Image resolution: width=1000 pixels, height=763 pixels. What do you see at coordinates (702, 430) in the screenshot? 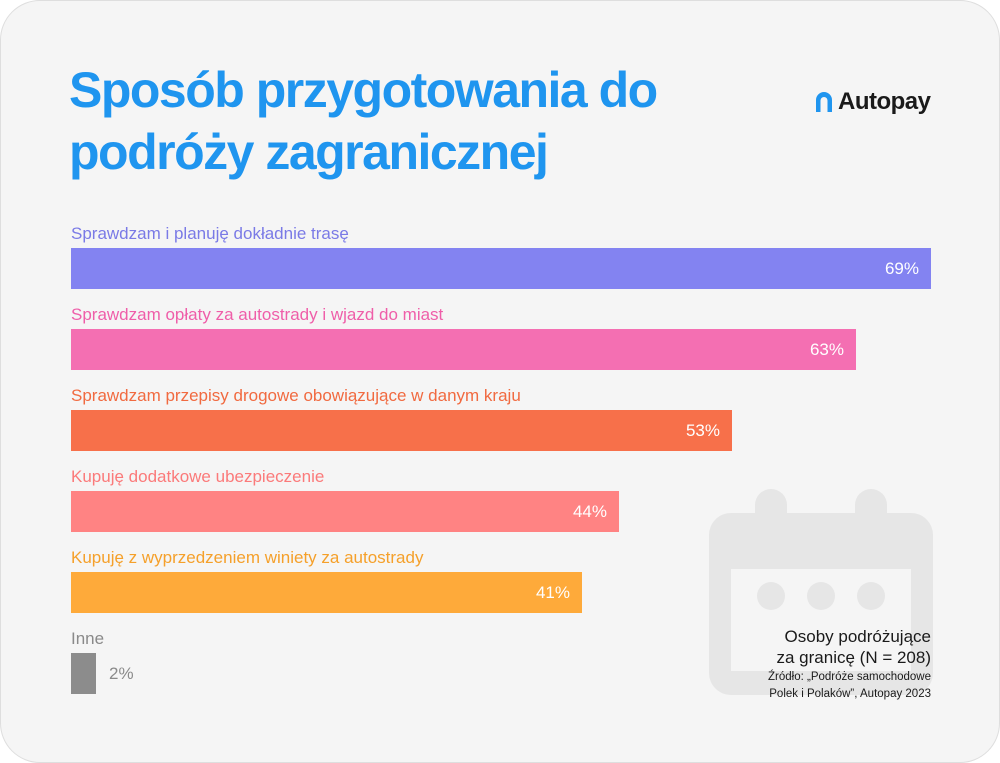
I see `bar-value-label: 53%` at bounding box center [702, 430].